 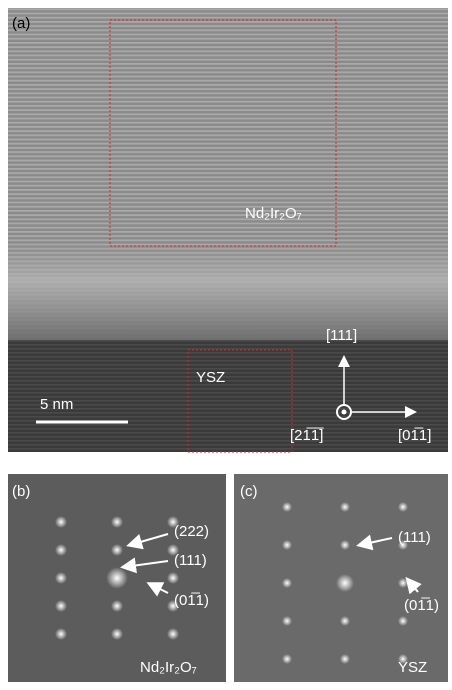 I want to click on panel-b: (b) (222) (111) (01̅1) Nd₂Ir₂O₇, so click(x=117, y=578).